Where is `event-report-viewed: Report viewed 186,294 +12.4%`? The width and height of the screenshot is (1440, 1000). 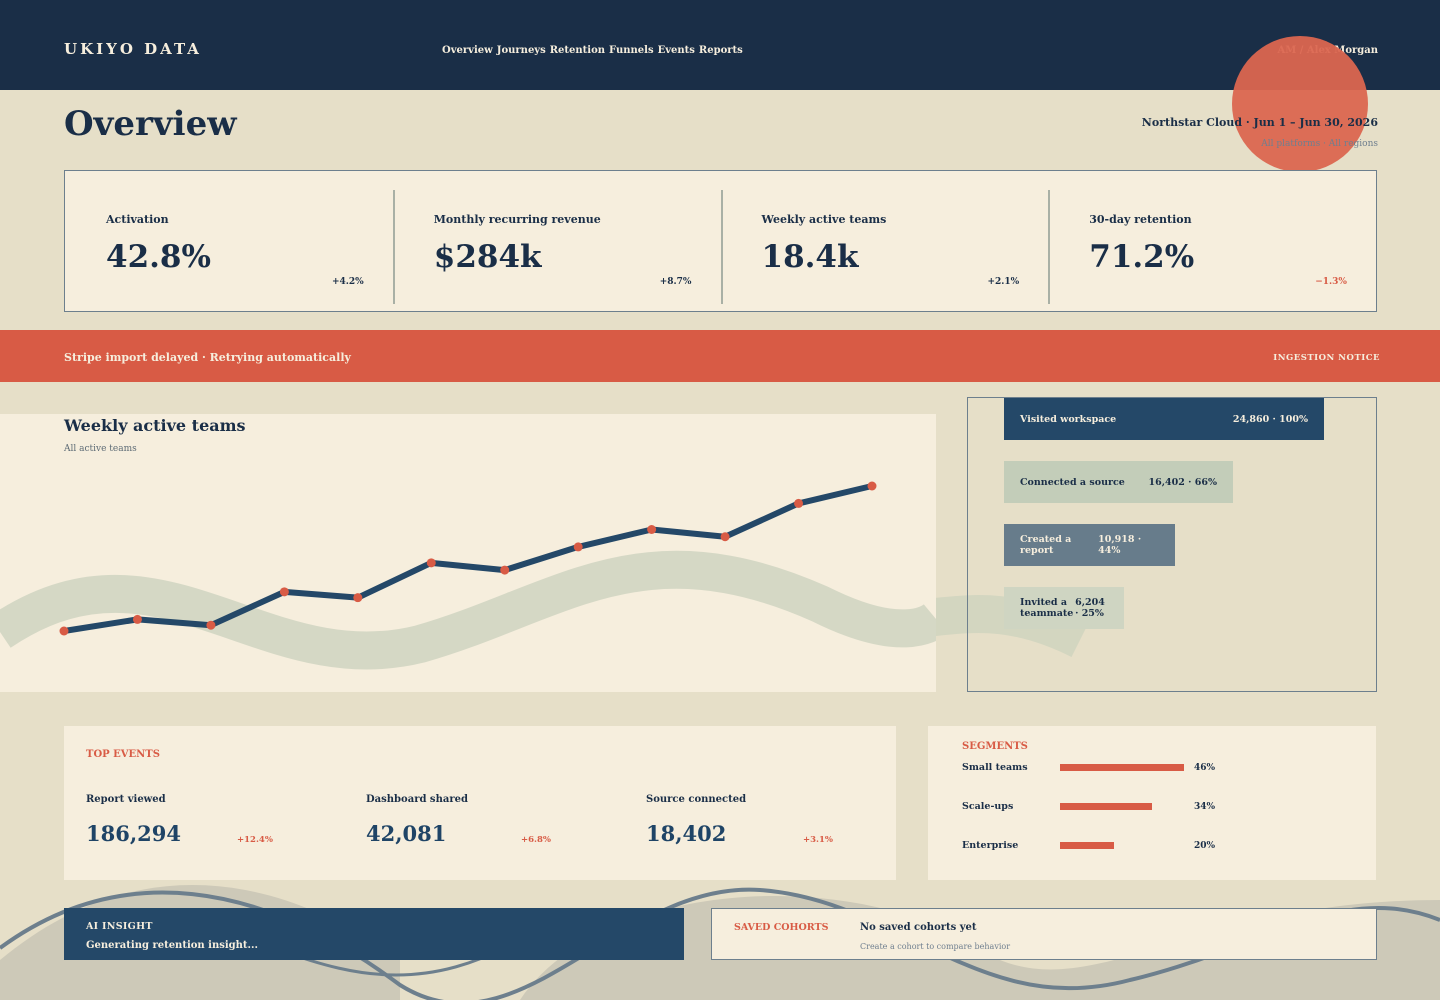 event-report-viewed: Report viewed 186,294 +12.4% is located at coordinates (216, 820).